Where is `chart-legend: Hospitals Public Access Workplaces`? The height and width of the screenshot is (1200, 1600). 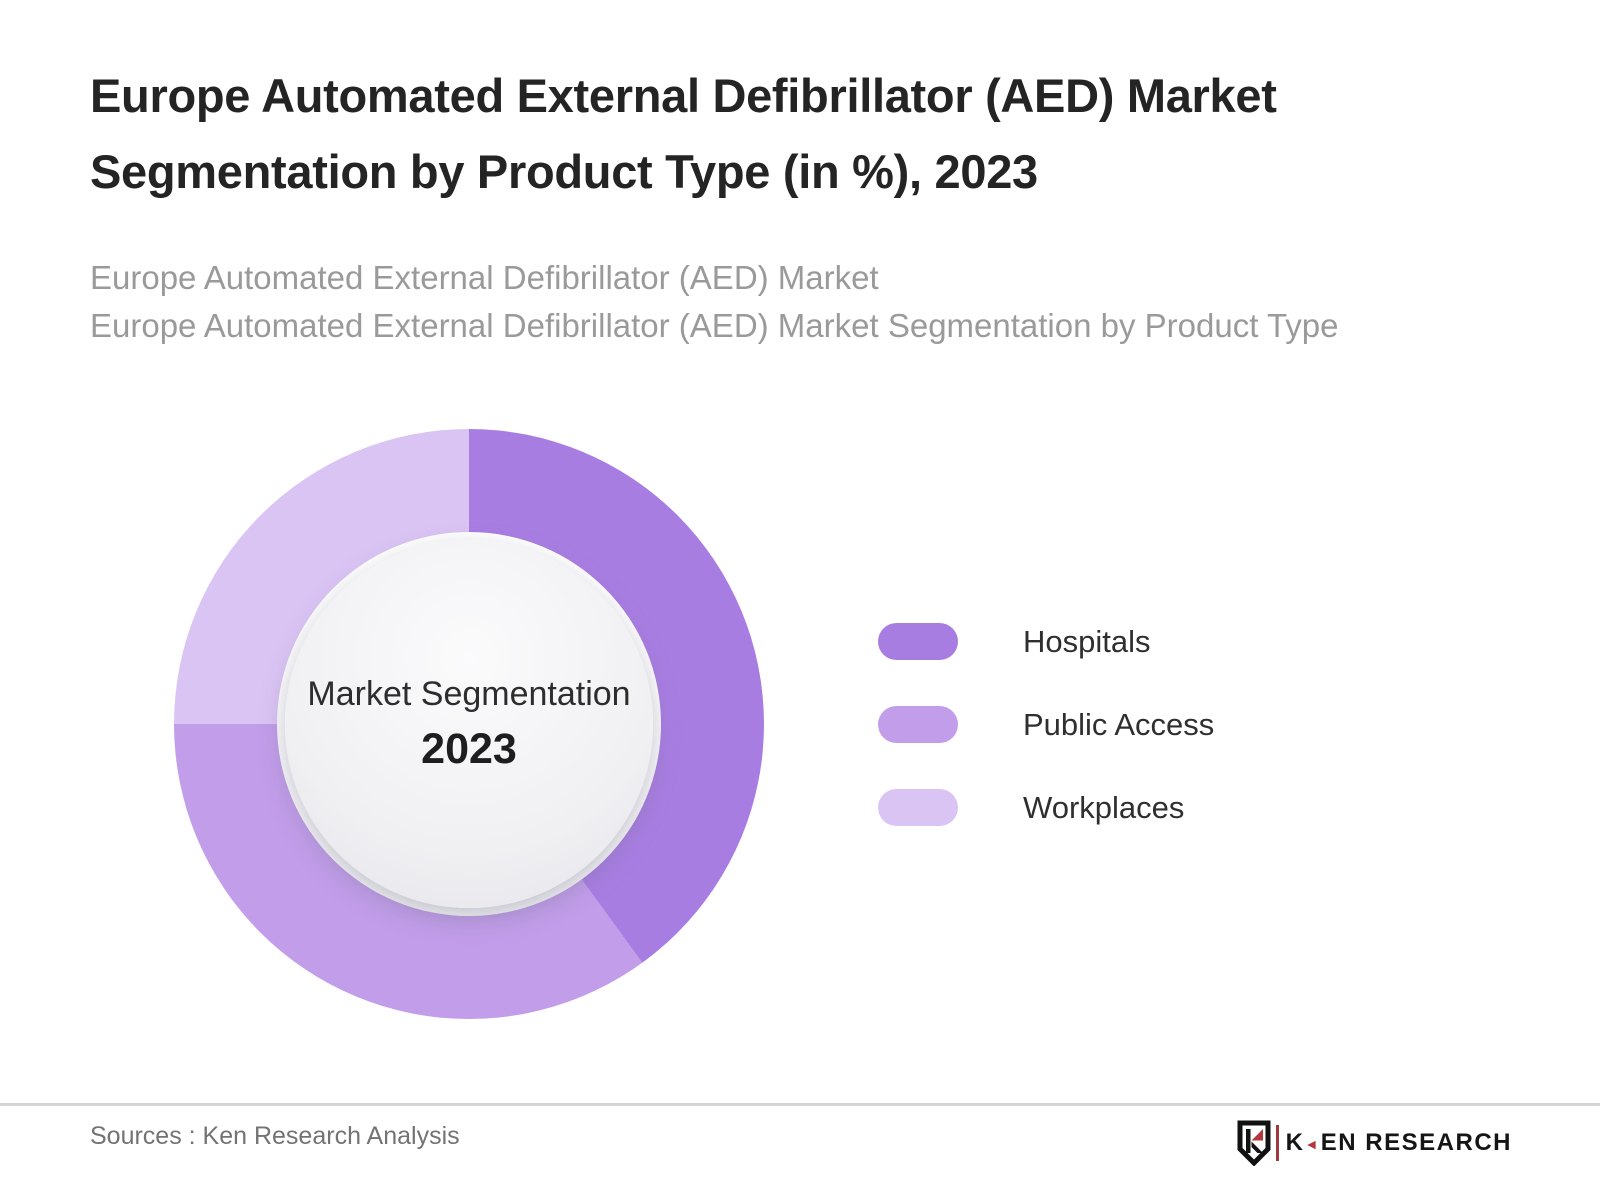
chart-legend: Hospitals Public Access Workplaces is located at coordinates (1046, 724).